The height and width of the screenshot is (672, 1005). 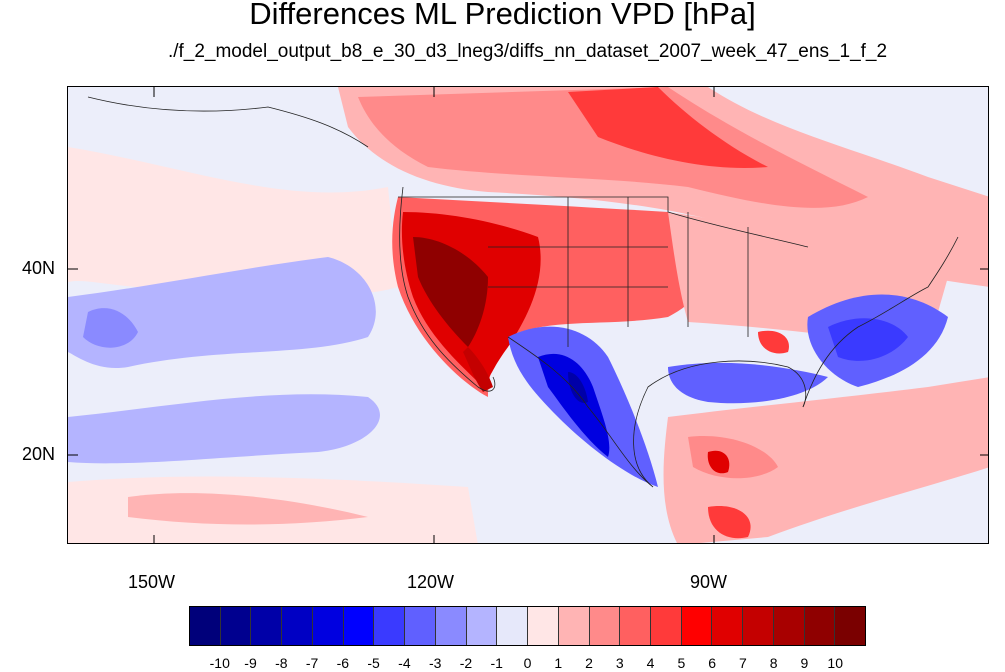 I want to click on colorbar-tick-label: -5, so click(x=373, y=663).